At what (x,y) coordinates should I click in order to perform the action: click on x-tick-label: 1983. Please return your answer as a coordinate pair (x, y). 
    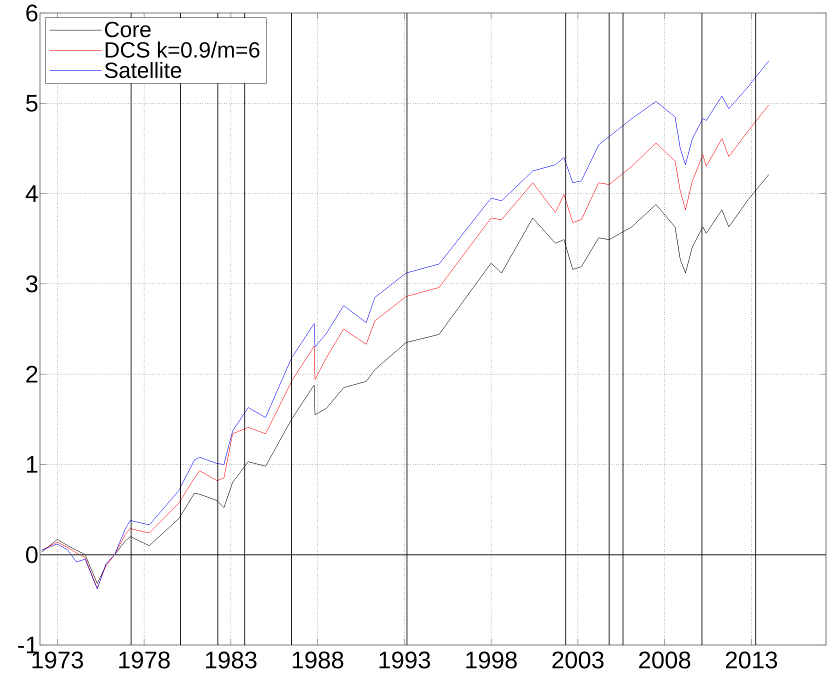
    Looking at the image, I should click on (231, 660).